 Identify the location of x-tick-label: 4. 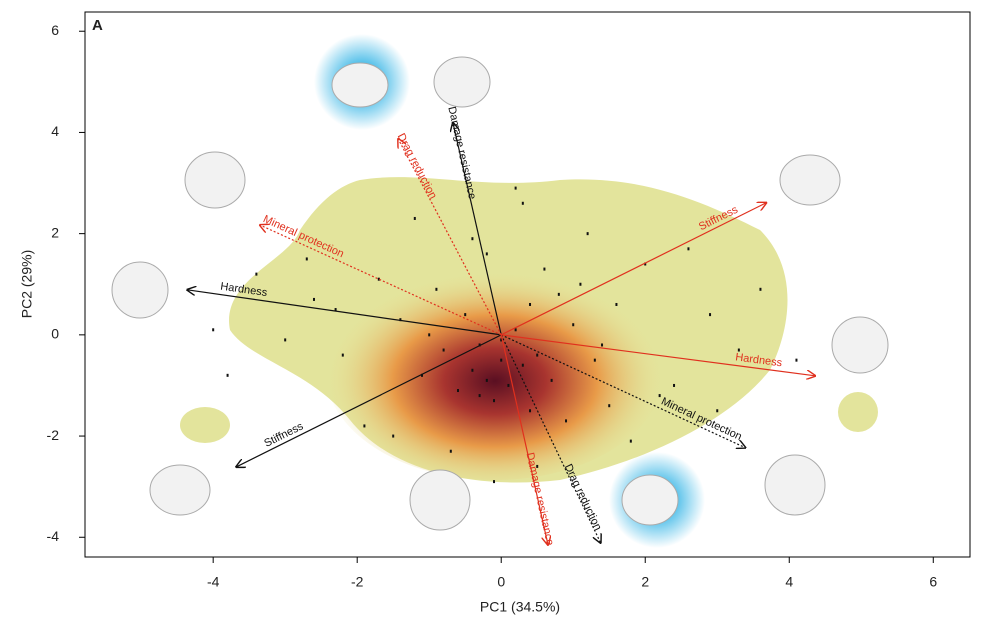
(789, 582).